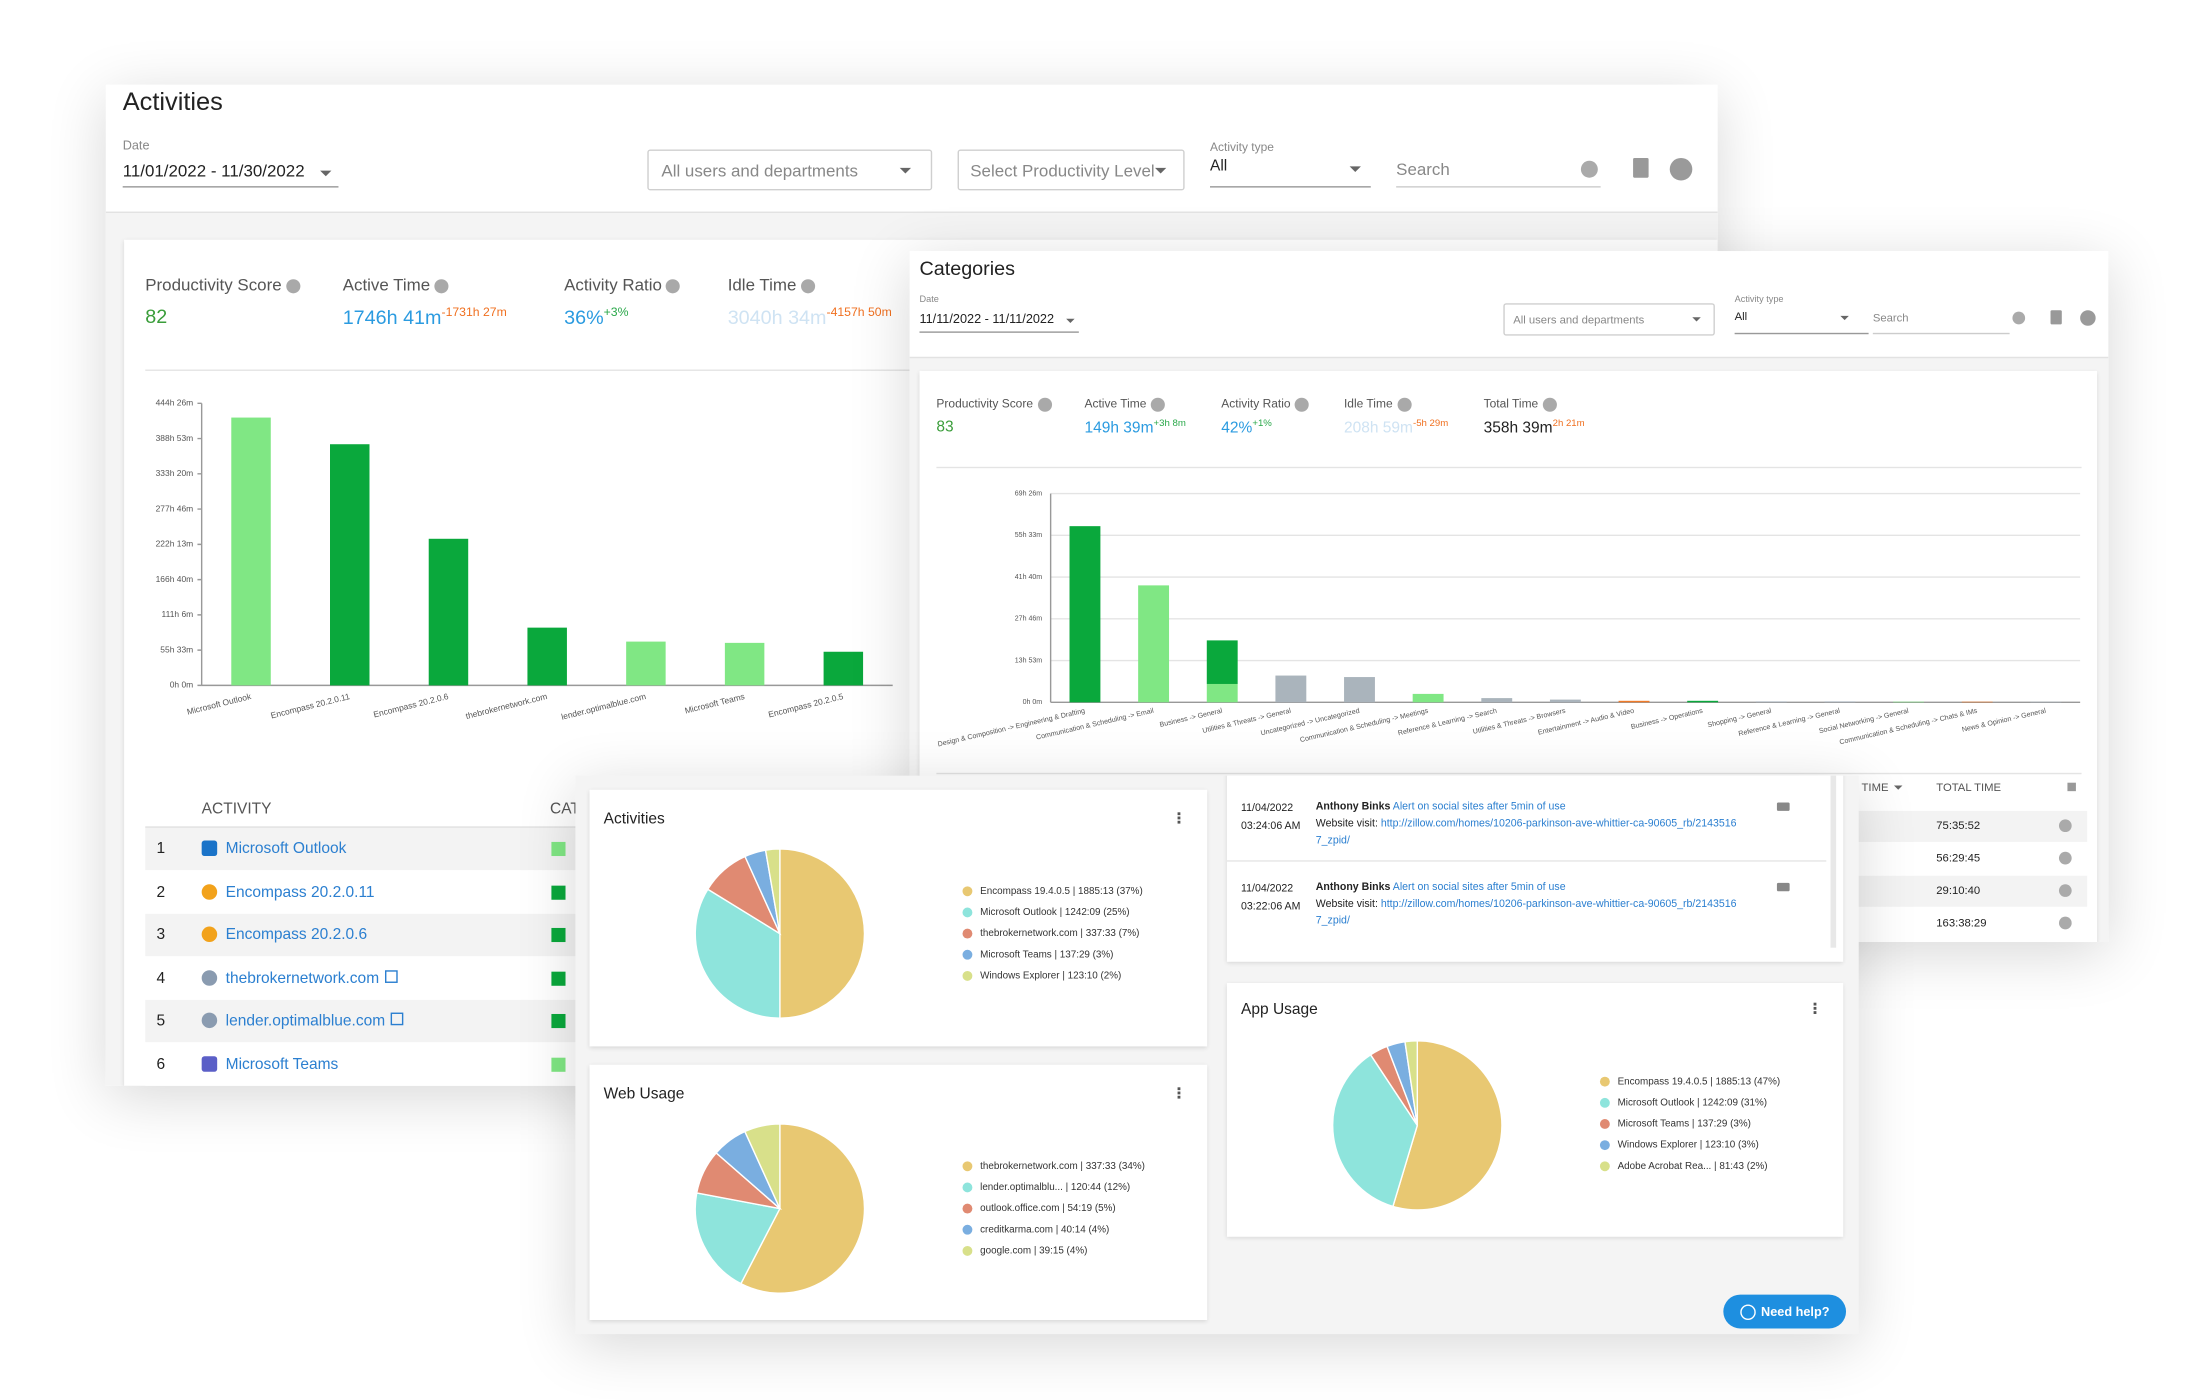  What do you see at coordinates (1759, 299) in the screenshot?
I see `activity-type-label: Activity type` at bounding box center [1759, 299].